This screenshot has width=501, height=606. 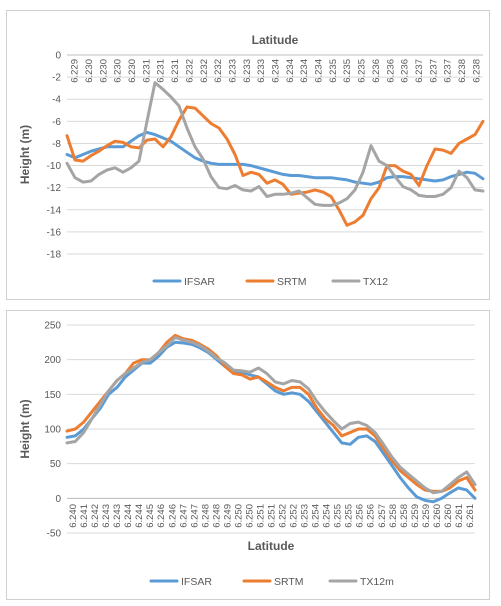 What do you see at coordinates (275, 158) in the screenshot?
I see `series-line-ifsar` at bounding box center [275, 158].